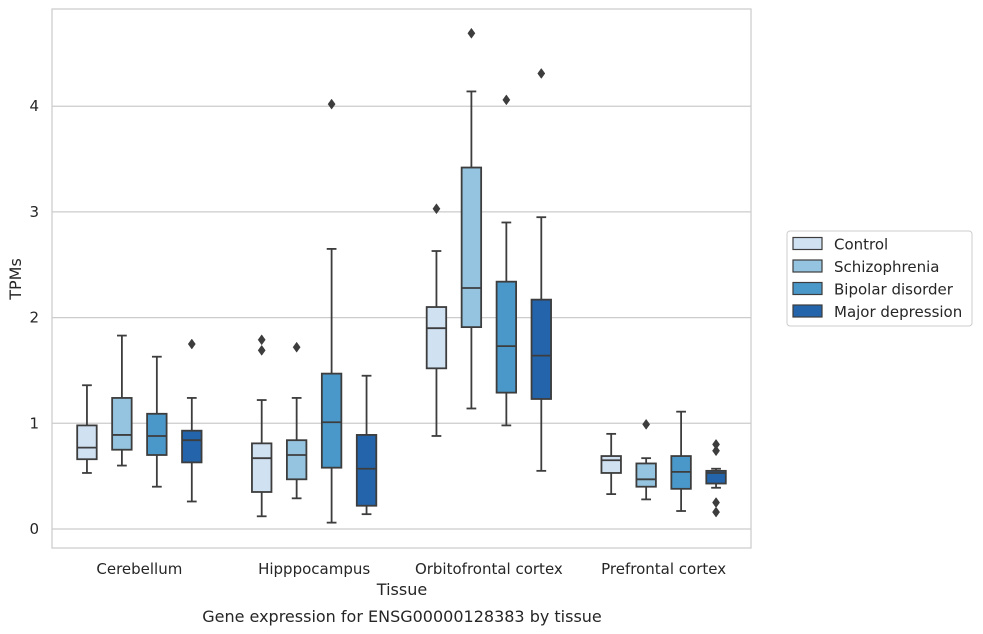 This screenshot has width=983, height=634. I want to click on x-axis-label: Tissue, so click(401, 589).